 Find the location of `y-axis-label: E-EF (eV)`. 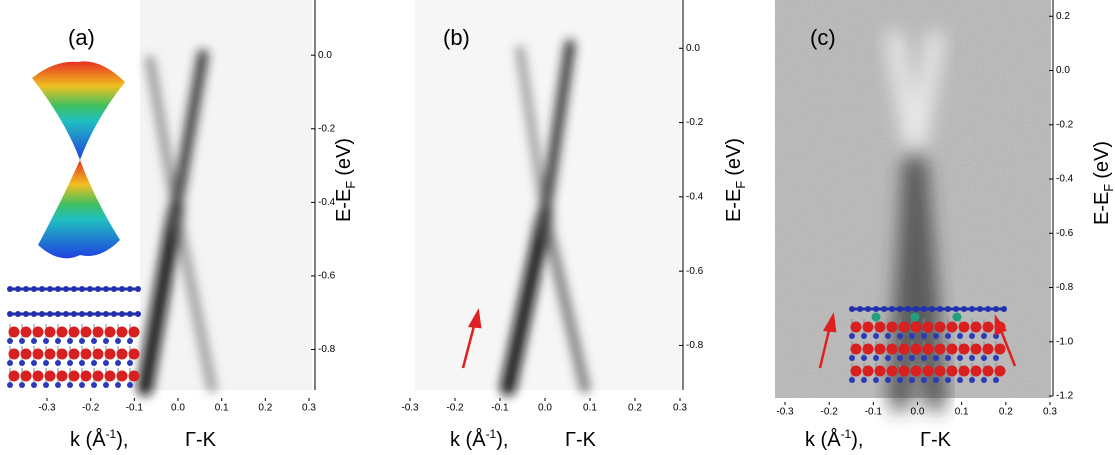

y-axis-label: E-EF (eV) is located at coordinates (1103, 183).